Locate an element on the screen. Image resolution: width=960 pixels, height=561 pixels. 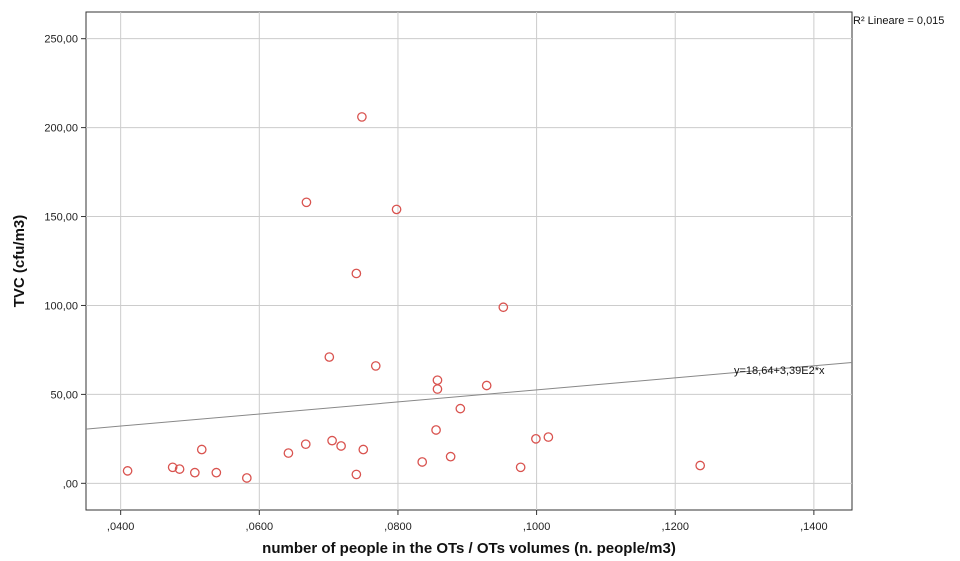
y-tick-label: 250,00 is located at coordinates (61, 40).